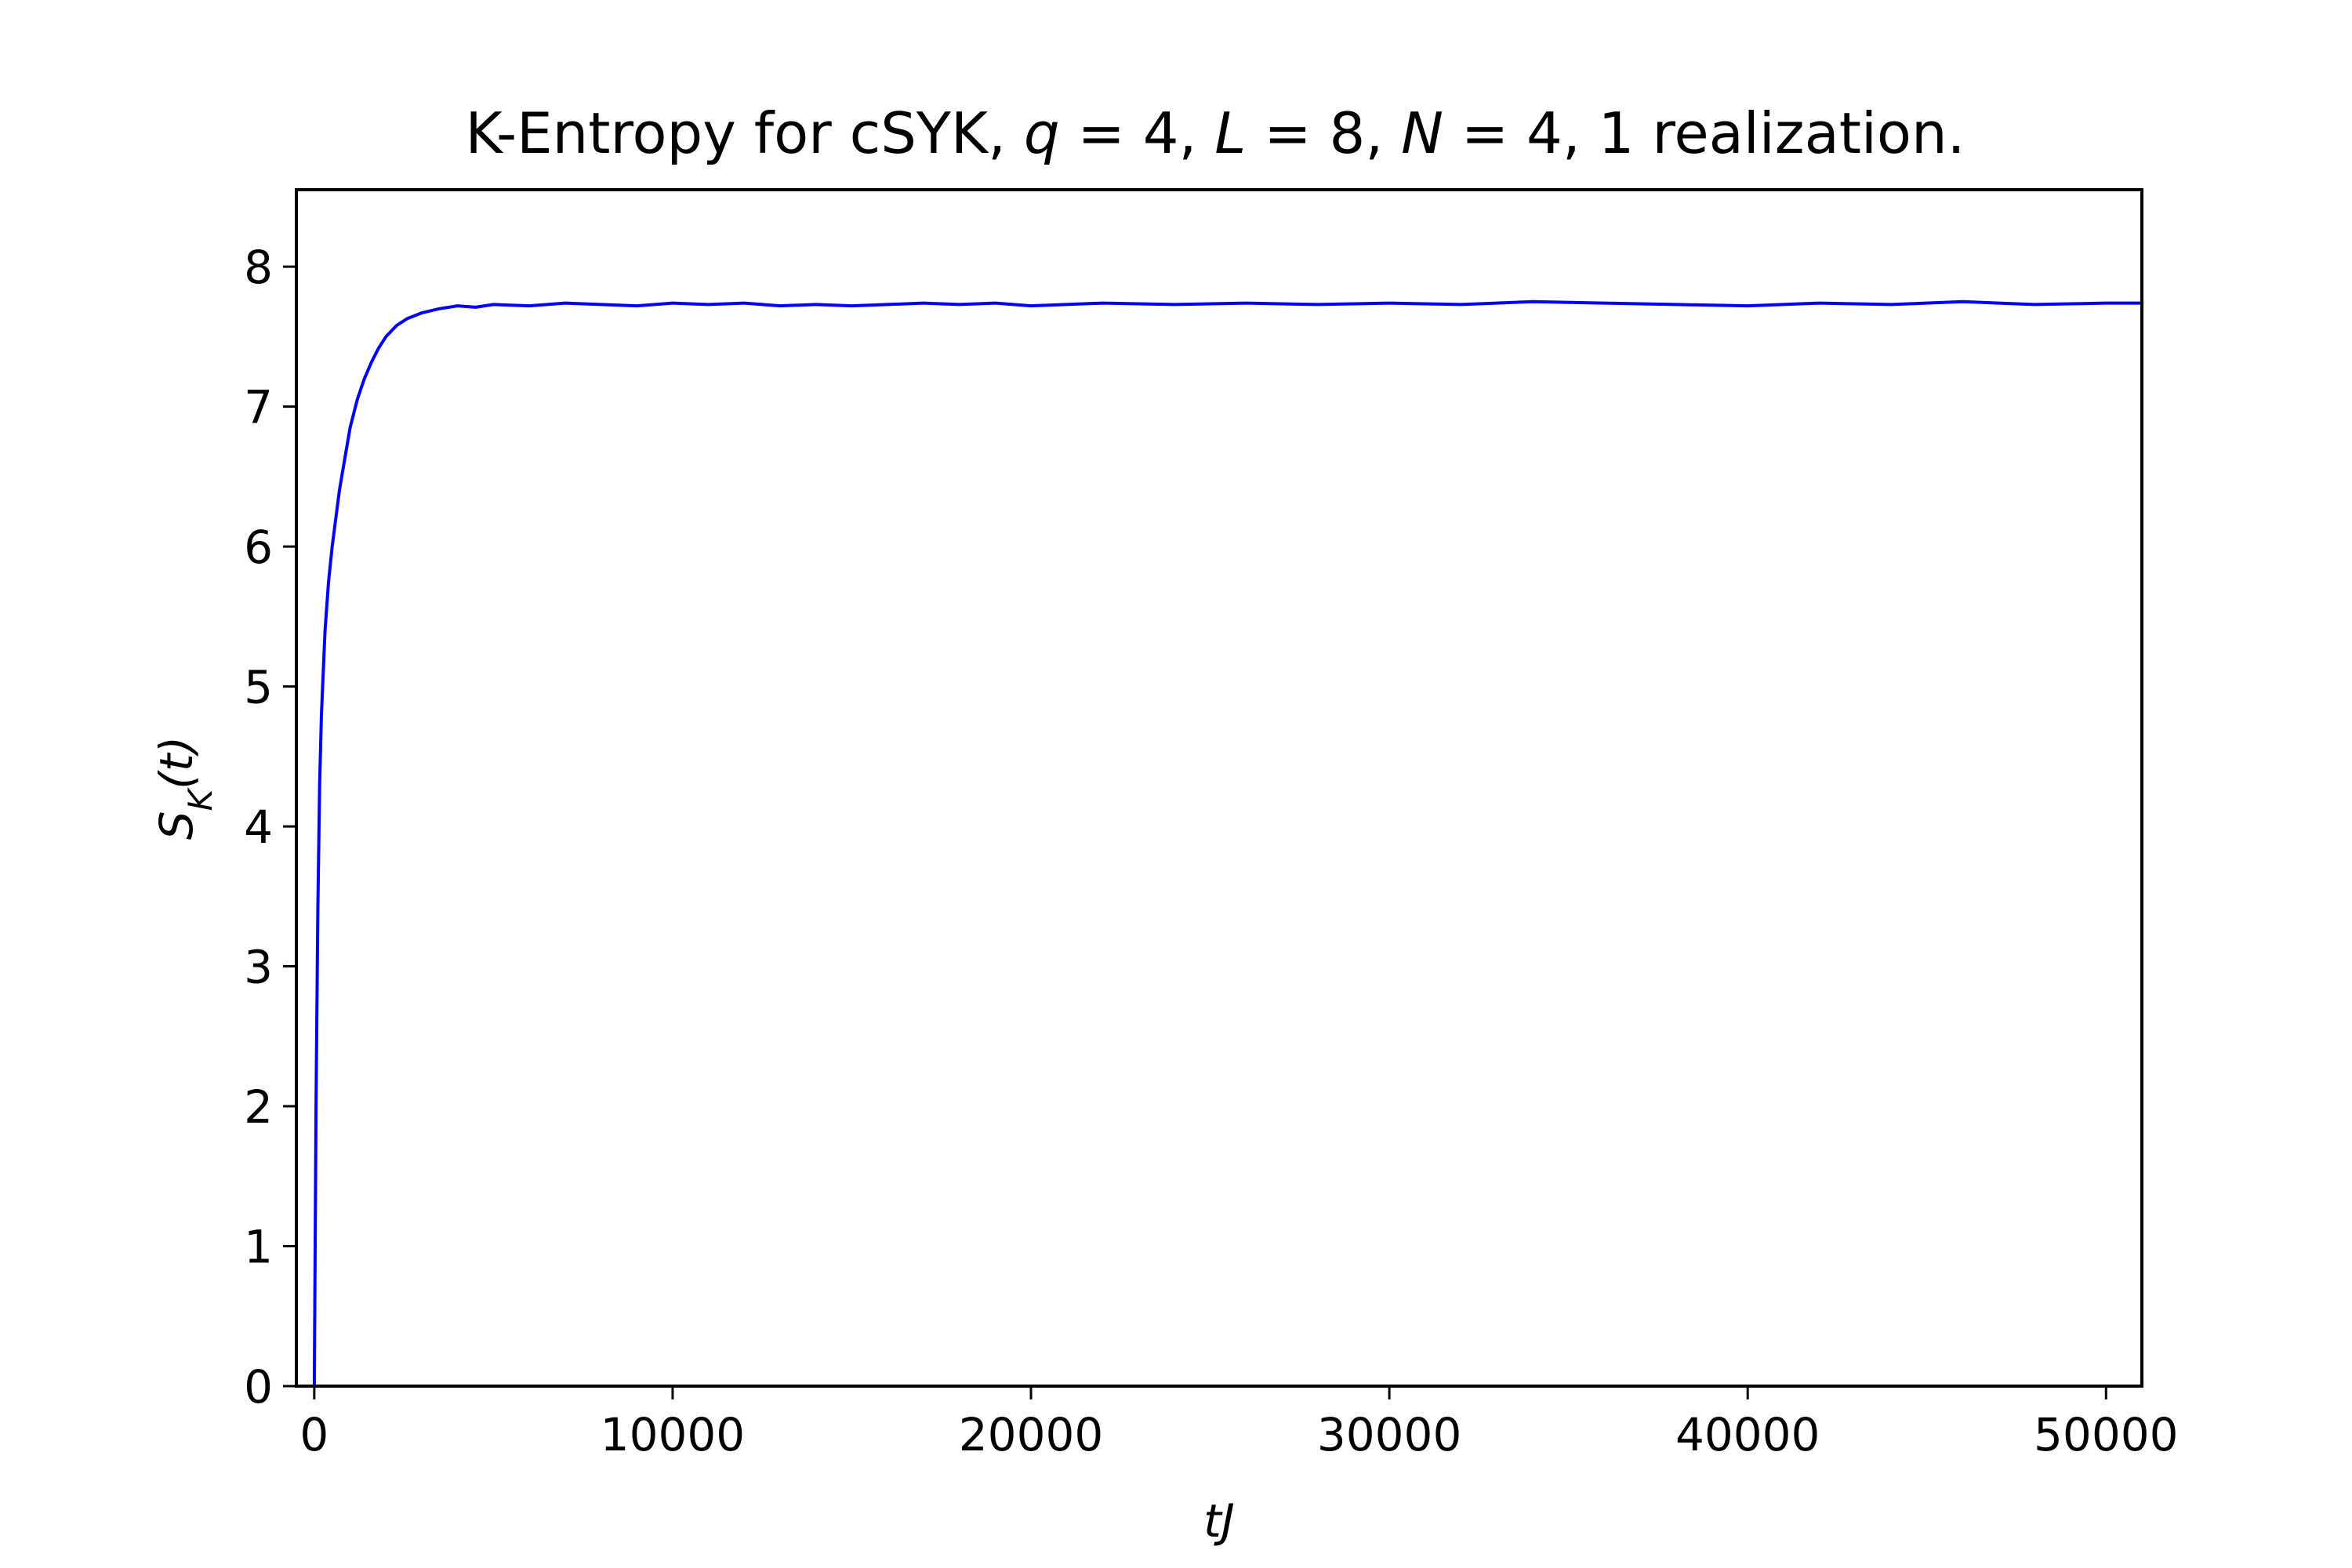 Image resolution: width=2352 pixels, height=1568 pixels. What do you see at coordinates (1323, 133) in the screenshot?
I see `title-text-3: = 8,` at bounding box center [1323, 133].